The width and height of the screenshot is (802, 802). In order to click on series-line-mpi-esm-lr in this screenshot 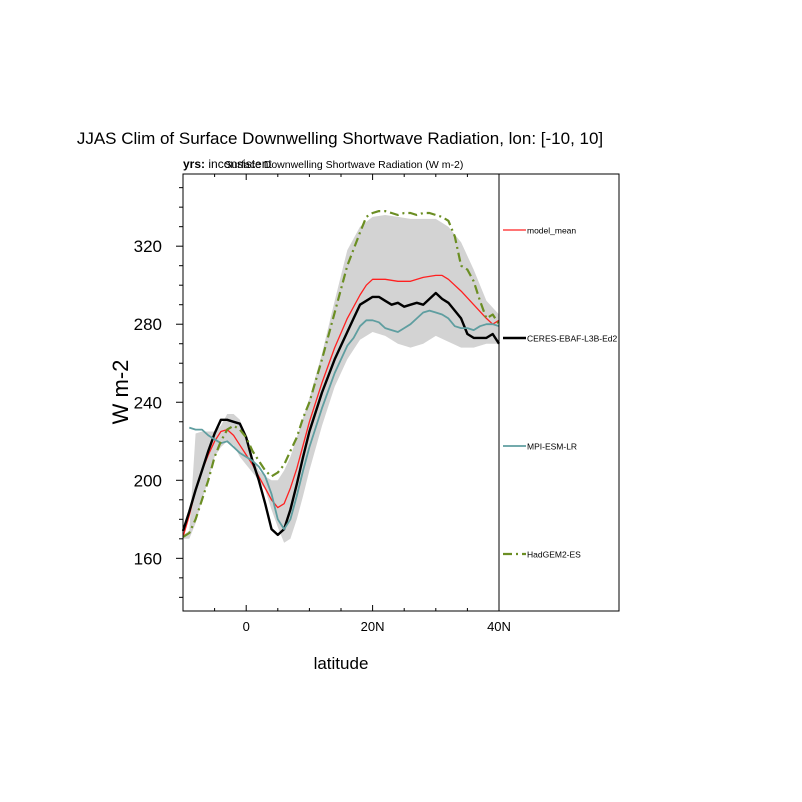, I will do `click(344, 419)`.